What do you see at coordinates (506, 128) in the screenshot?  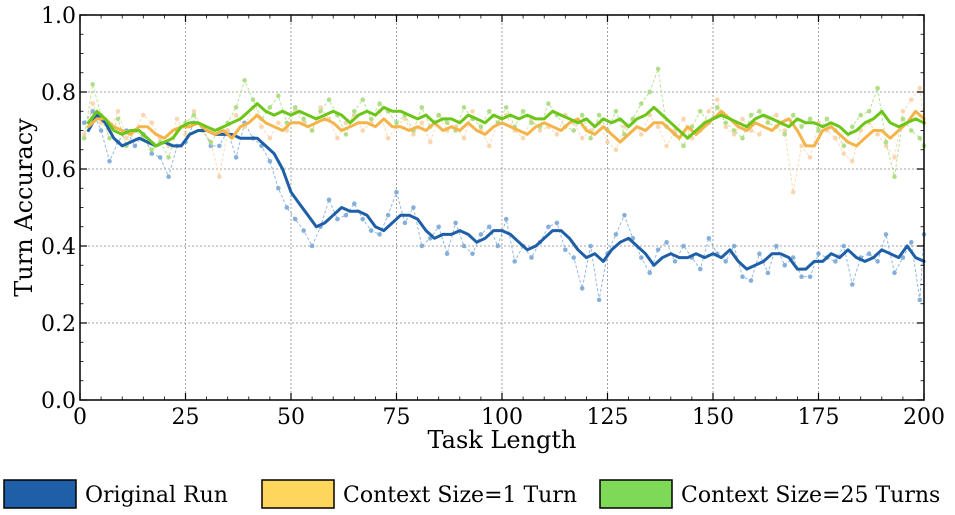 I see `smoothed-line-context-size-1-turn` at bounding box center [506, 128].